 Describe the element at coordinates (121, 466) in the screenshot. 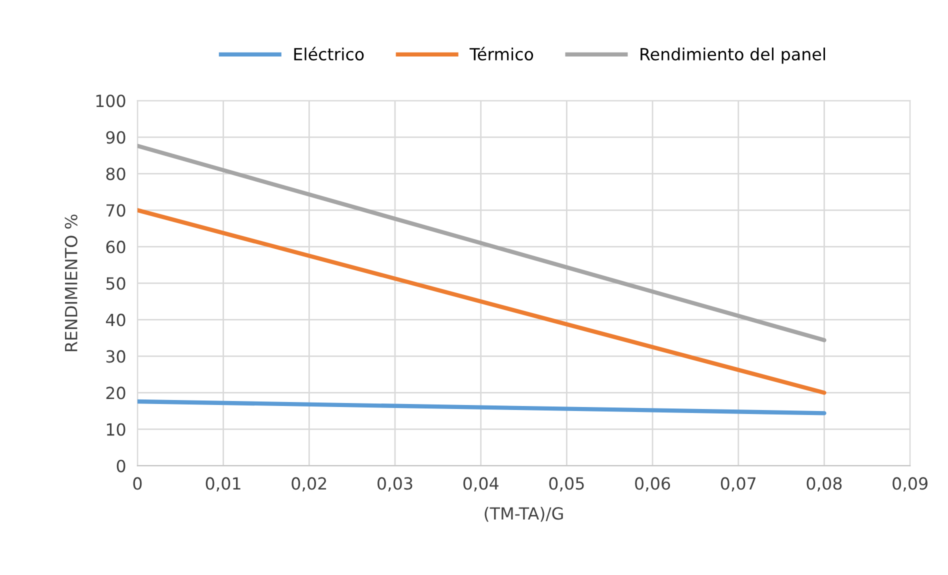

I see `y-tick-label: 0` at that location.